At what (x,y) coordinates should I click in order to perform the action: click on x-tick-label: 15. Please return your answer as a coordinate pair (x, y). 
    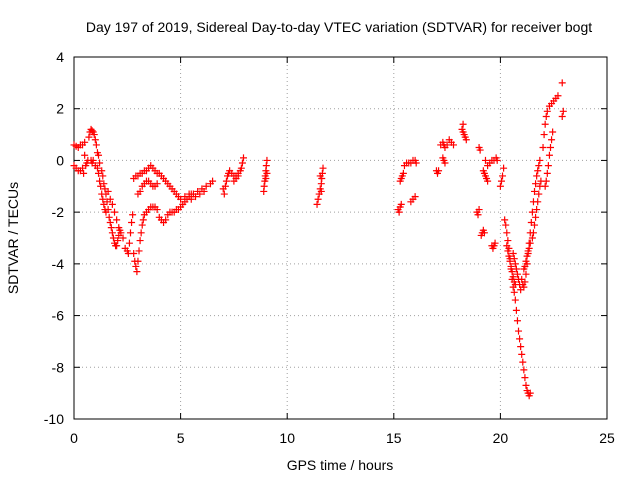
    Looking at the image, I should click on (394, 438).